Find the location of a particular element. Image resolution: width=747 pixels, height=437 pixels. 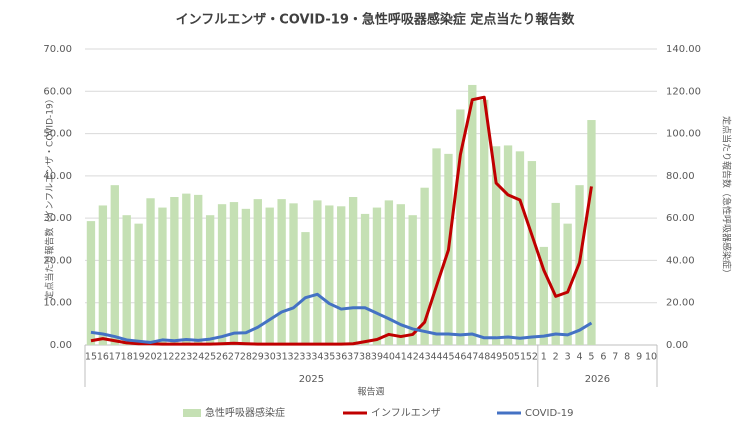

x-tick-label: 18 is located at coordinates (127, 357).